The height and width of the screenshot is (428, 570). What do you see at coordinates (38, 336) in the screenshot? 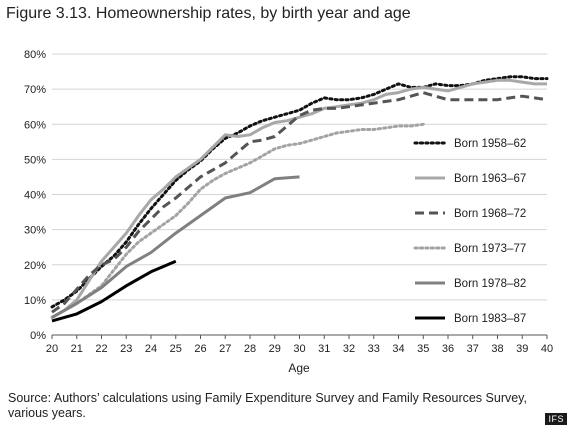
I see `y-tick-label: 0%` at bounding box center [38, 336].